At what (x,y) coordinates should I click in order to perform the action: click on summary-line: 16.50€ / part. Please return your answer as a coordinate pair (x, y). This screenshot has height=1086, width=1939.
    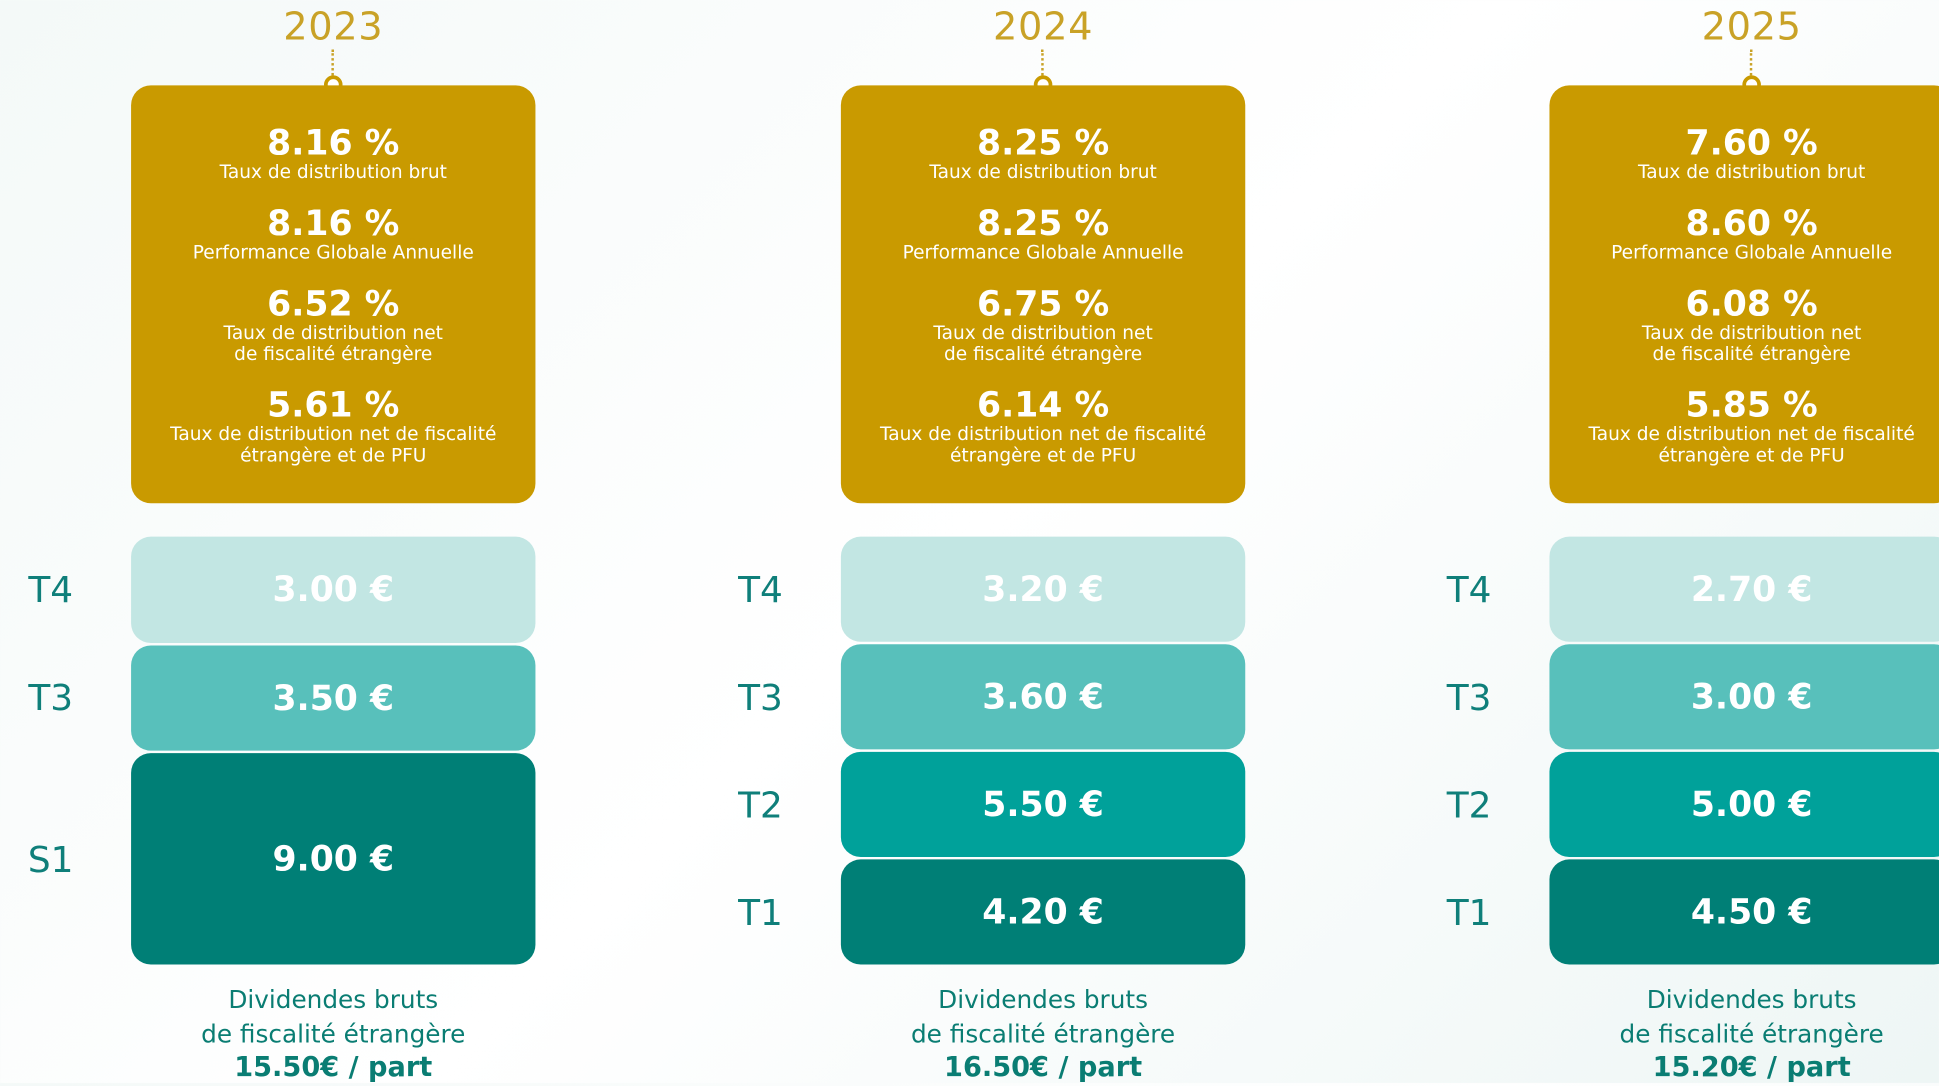
    Looking at the image, I should click on (1043, 1068).